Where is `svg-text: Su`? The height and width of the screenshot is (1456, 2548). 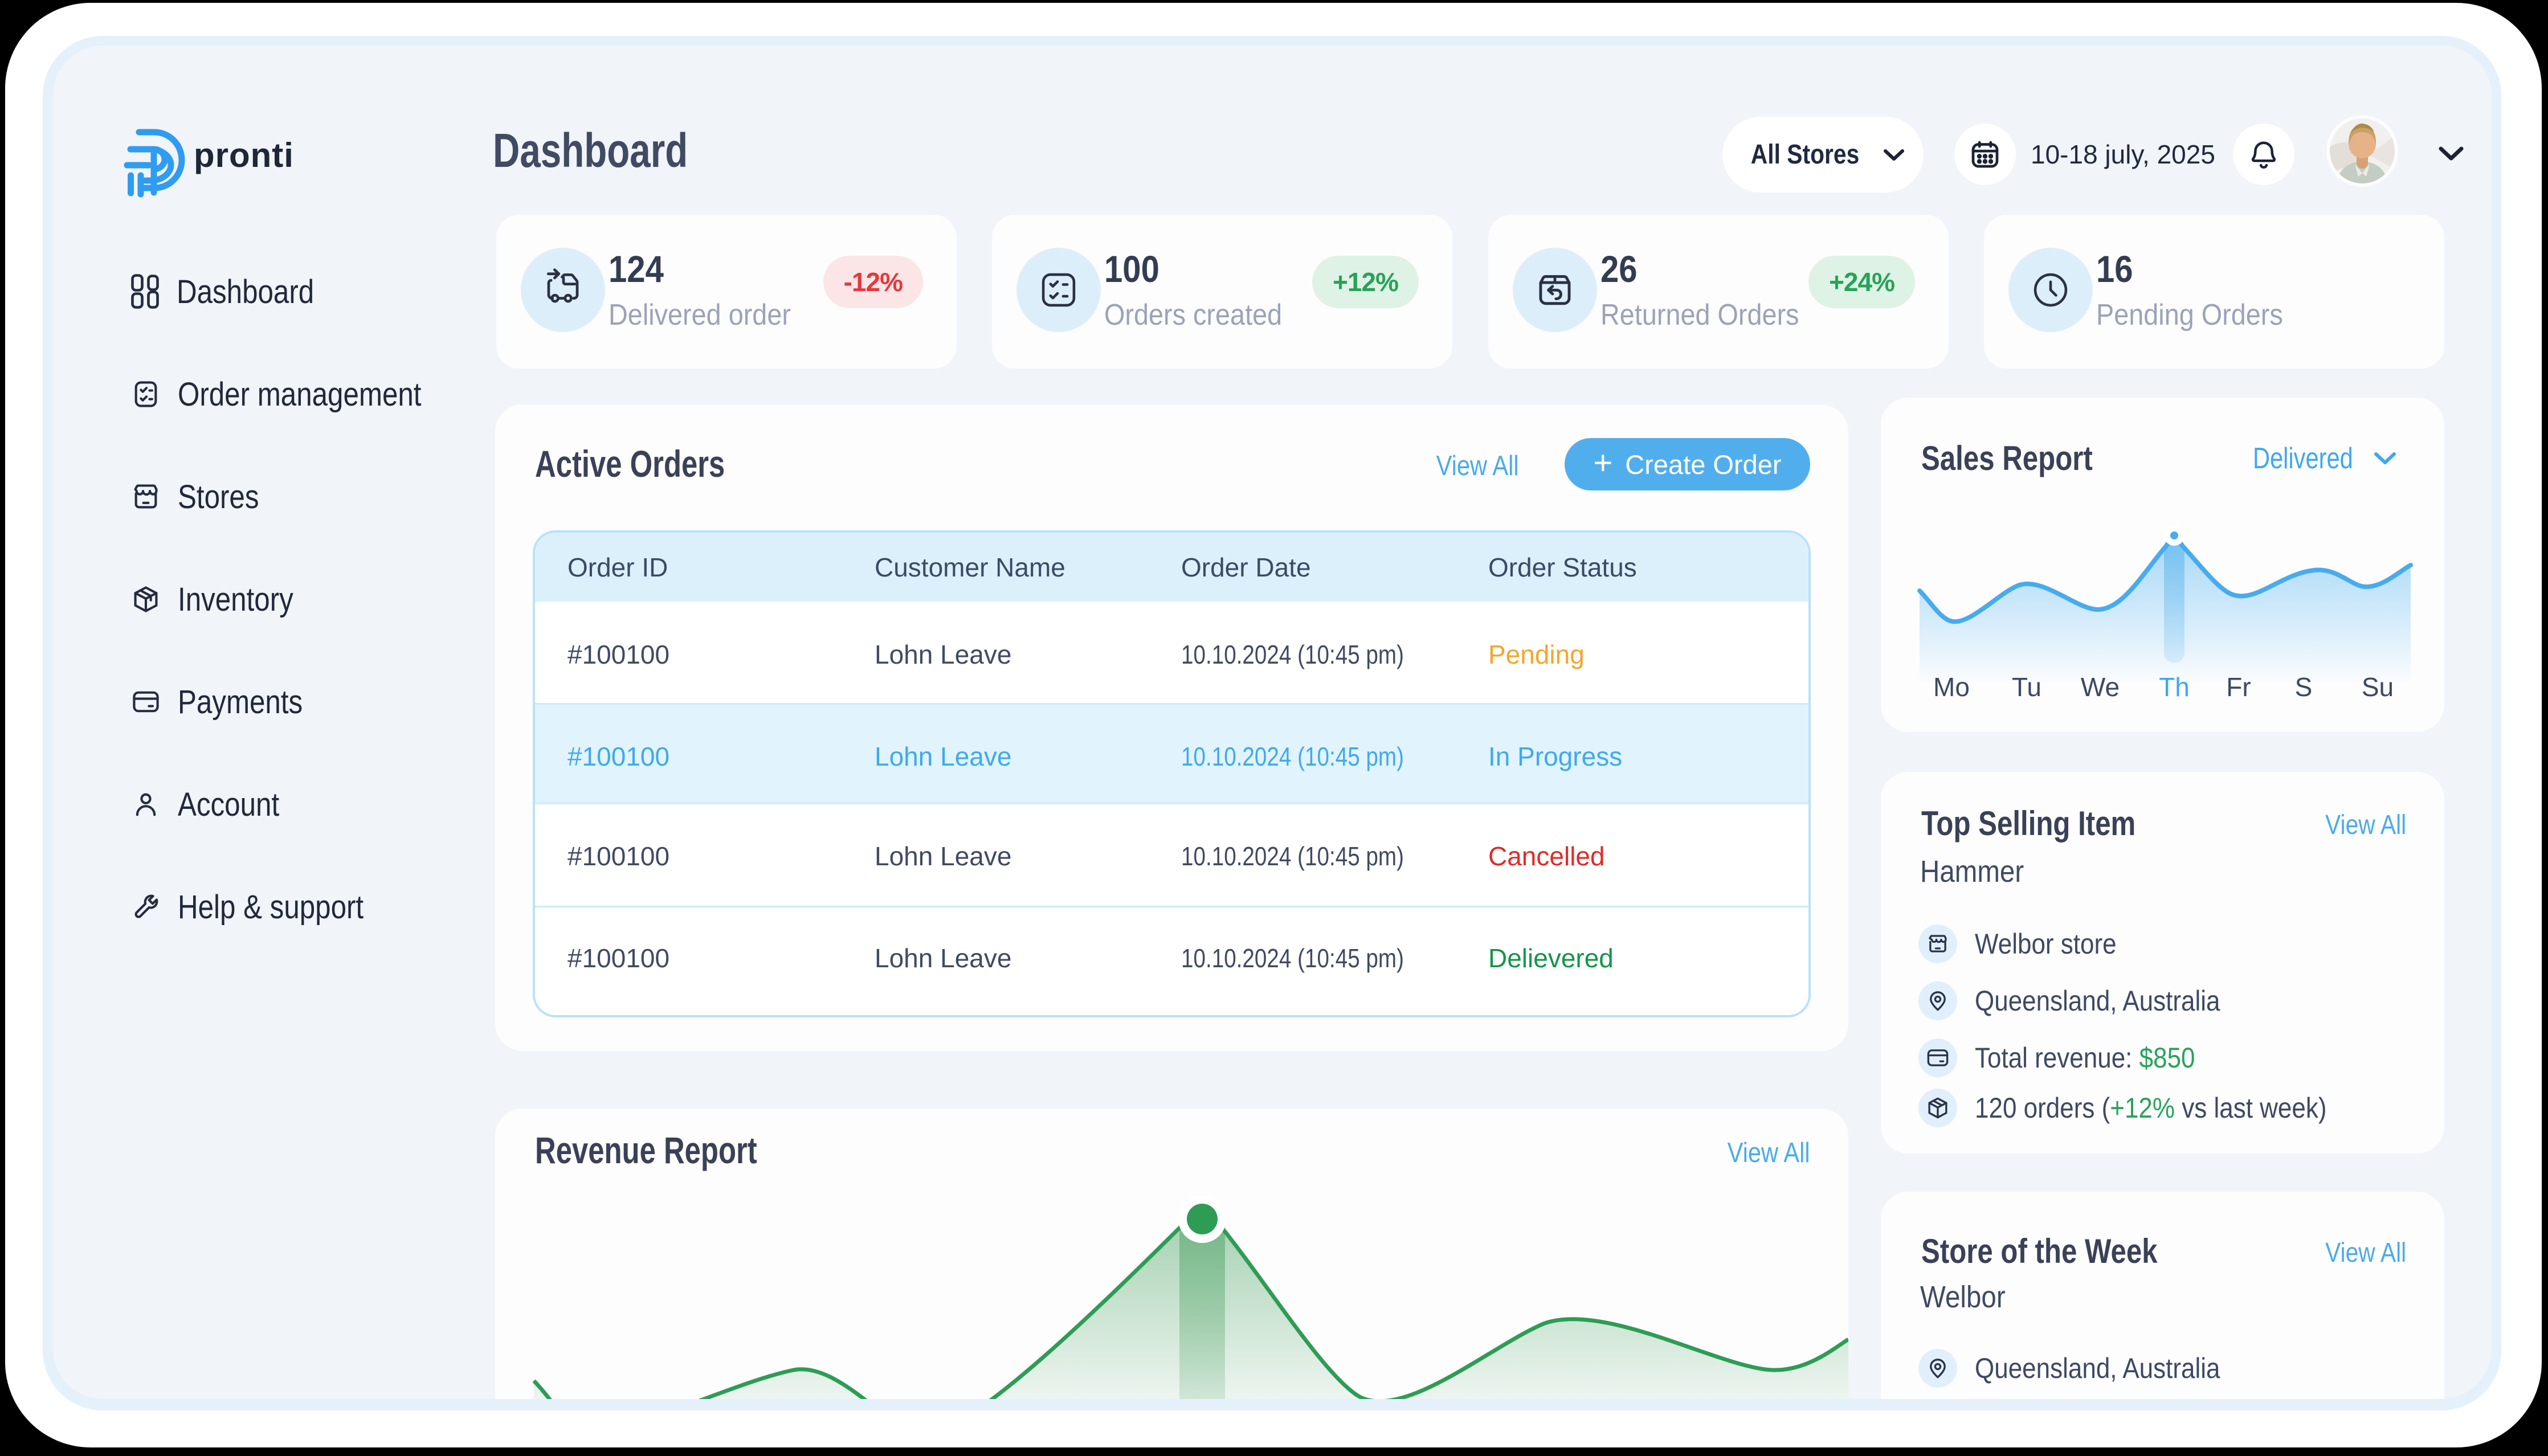
svg-text: Su is located at coordinates (2378, 687).